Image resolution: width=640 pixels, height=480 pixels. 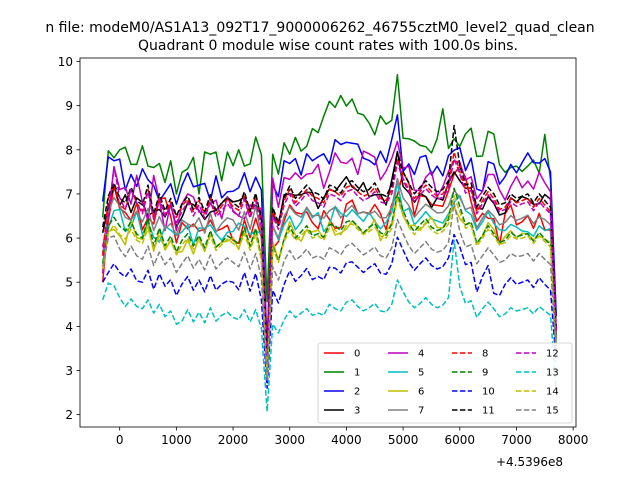 I want to click on x-tick-label: 4000, so click(x=346, y=440).